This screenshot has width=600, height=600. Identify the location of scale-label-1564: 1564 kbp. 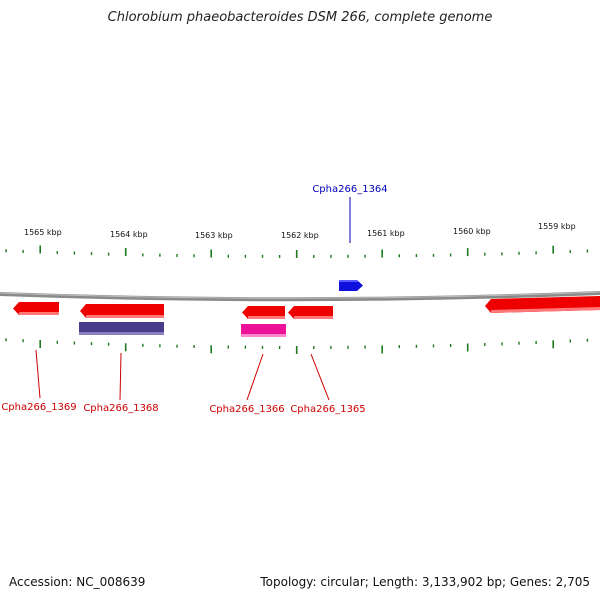
(129, 234).